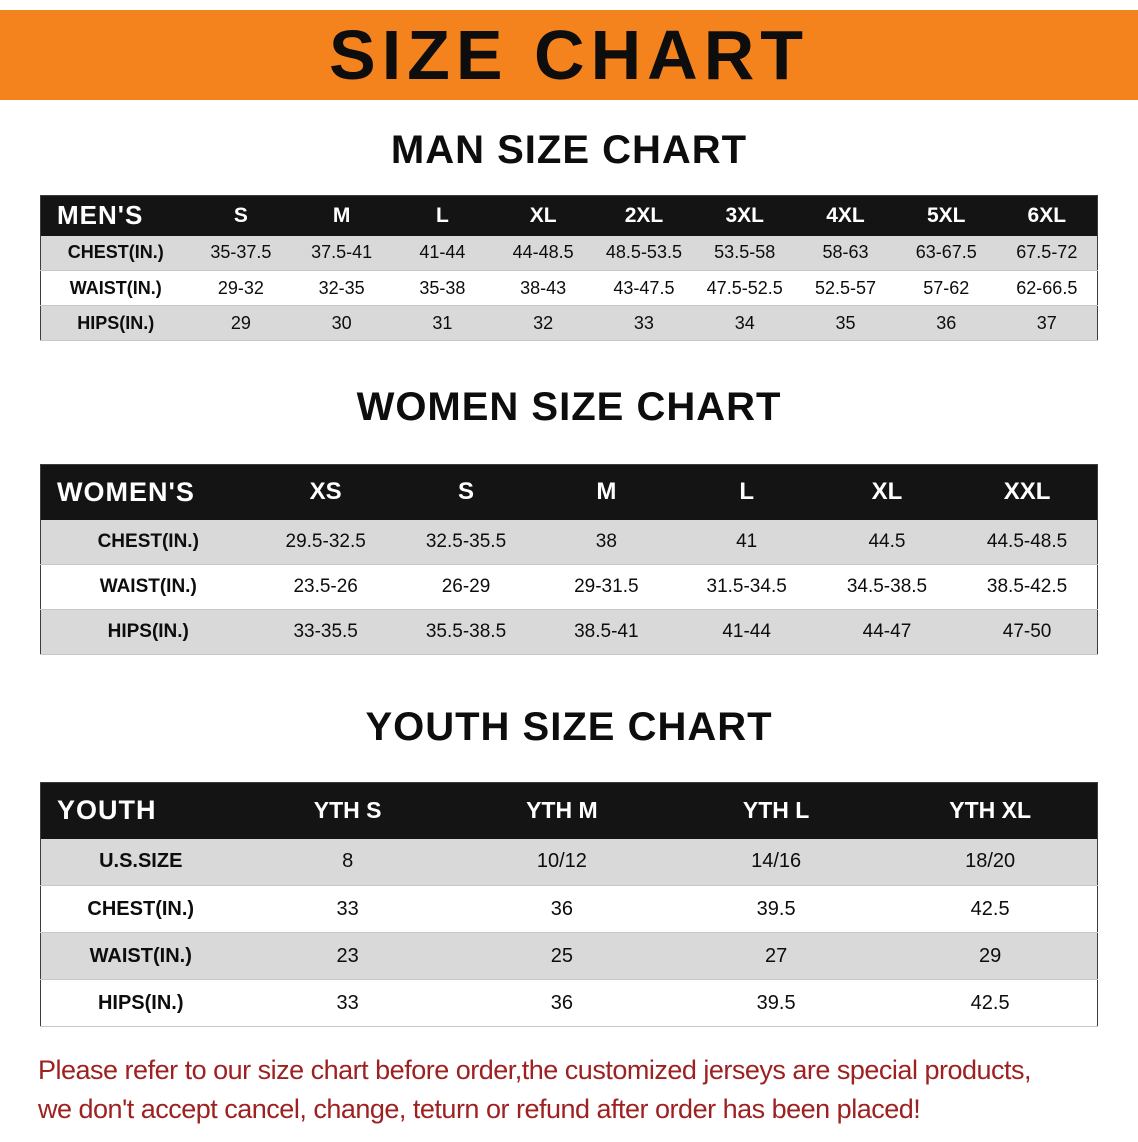 The width and height of the screenshot is (1138, 1142). Describe the element at coordinates (1047, 253) in the screenshot. I see `measurement-cell: 67.5-72` at that location.